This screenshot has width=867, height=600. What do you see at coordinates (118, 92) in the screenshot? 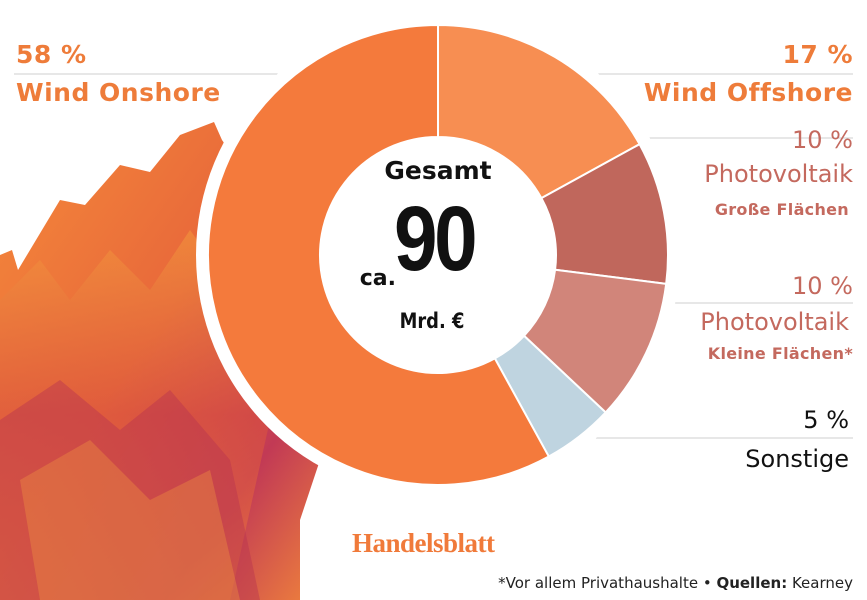
I see `onshore-name: Wind Onshore` at bounding box center [118, 92].